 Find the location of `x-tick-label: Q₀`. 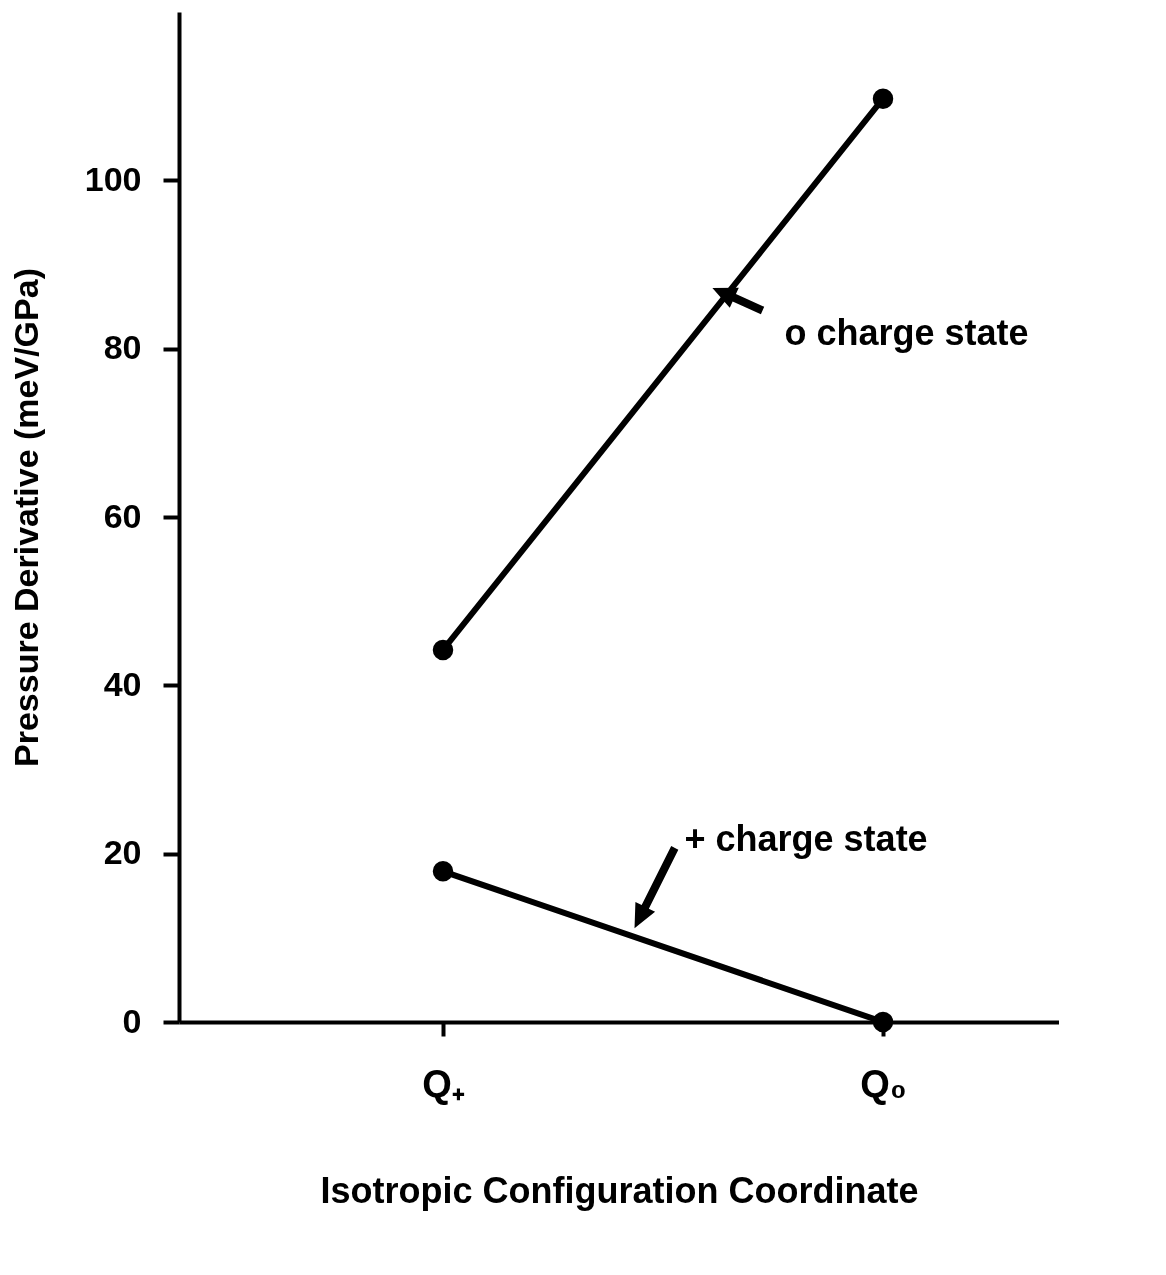

x-tick-label: Q₀ is located at coordinates (883, 1083).